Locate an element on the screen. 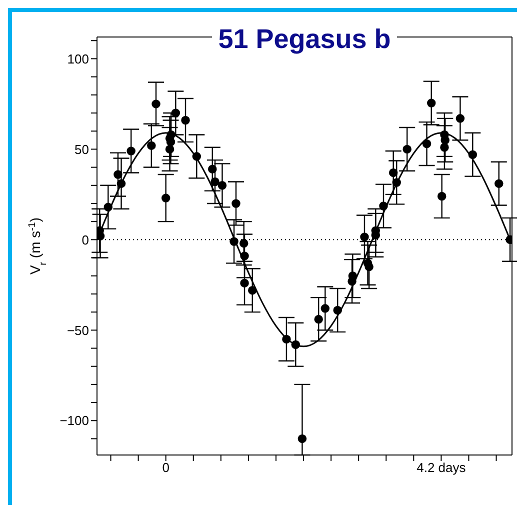 This screenshot has height=513, width=525. y-tick-label: 0 is located at coordinates (85, 240).